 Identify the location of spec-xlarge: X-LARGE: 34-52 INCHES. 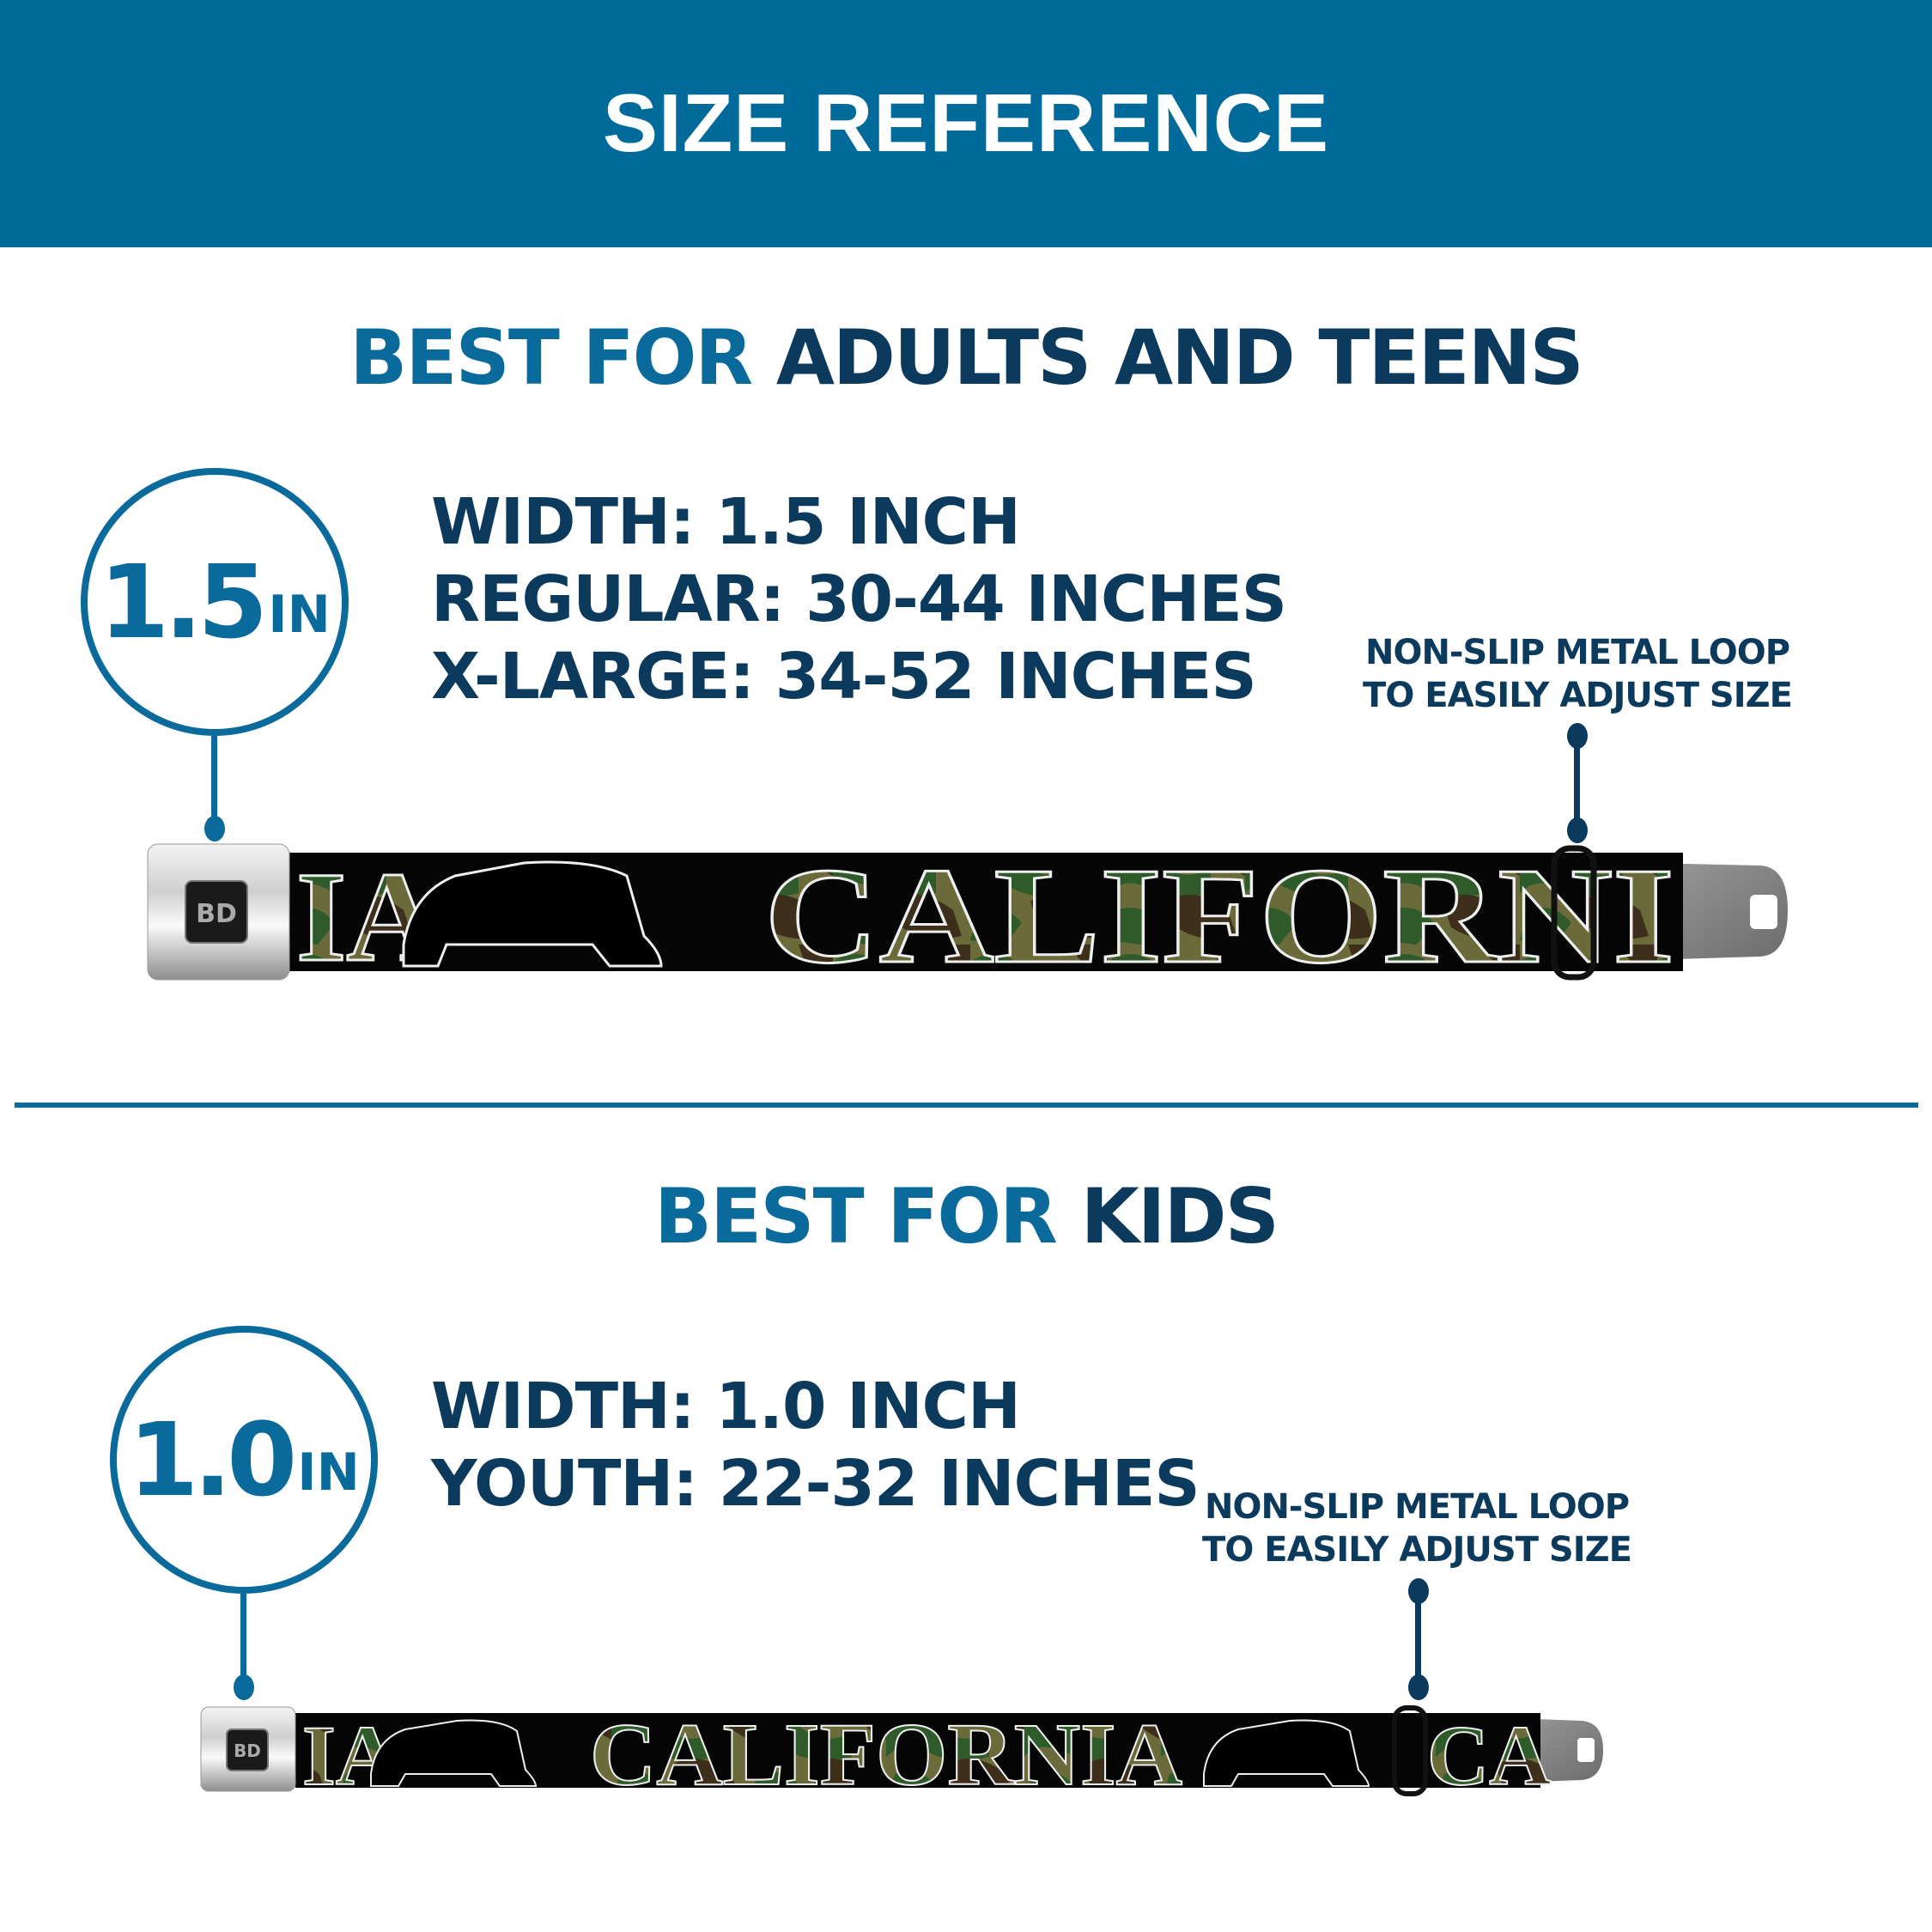
(844, 677).